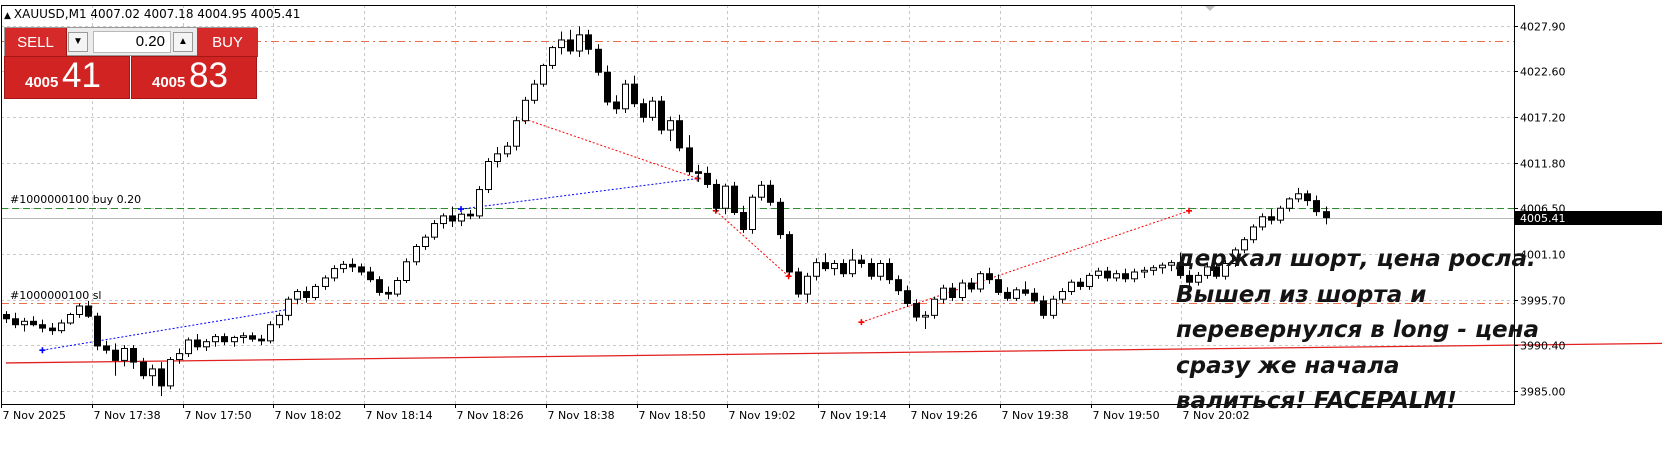  Describe the element at coordinates (1543, 72) in the screenshot. I see `y-tick-label: 4022.60` at that location.